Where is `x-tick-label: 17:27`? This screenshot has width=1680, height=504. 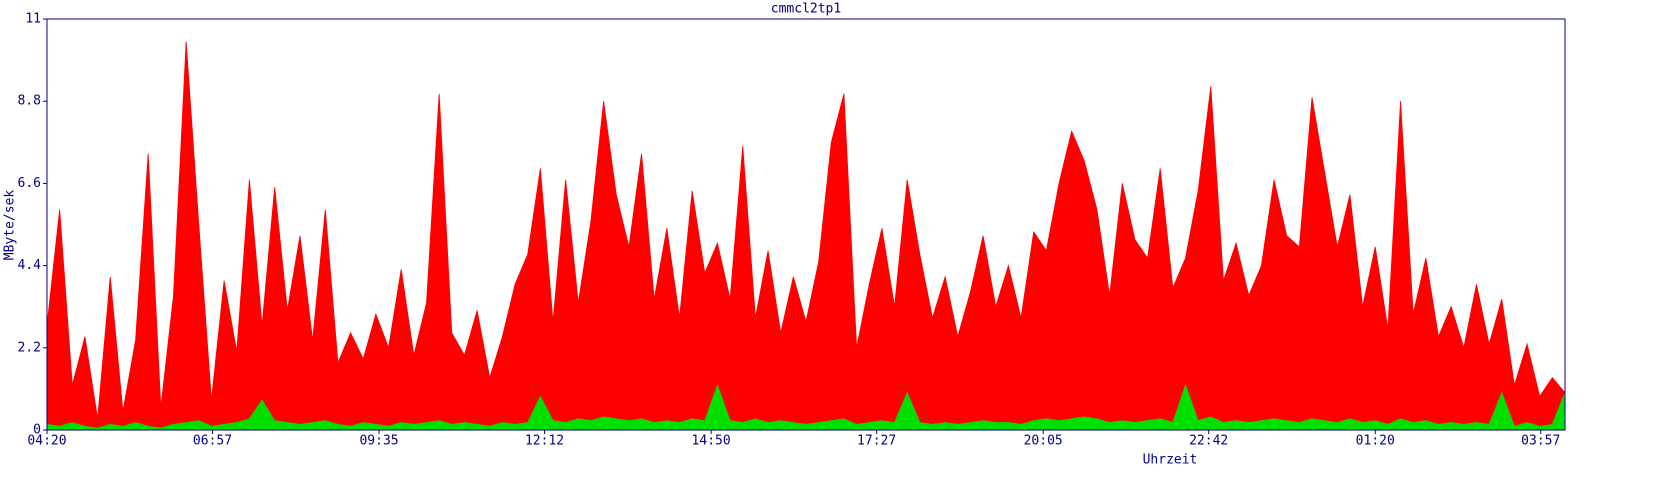 x-tick-label: 17:27 is located at coordinates (876, 441).